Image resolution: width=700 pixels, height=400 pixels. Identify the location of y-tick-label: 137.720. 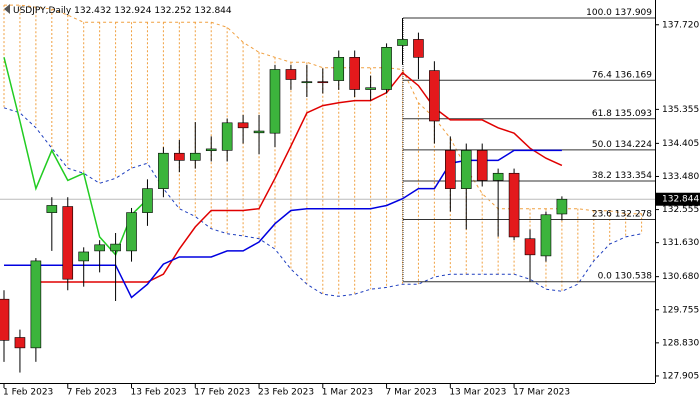
(680, 25).